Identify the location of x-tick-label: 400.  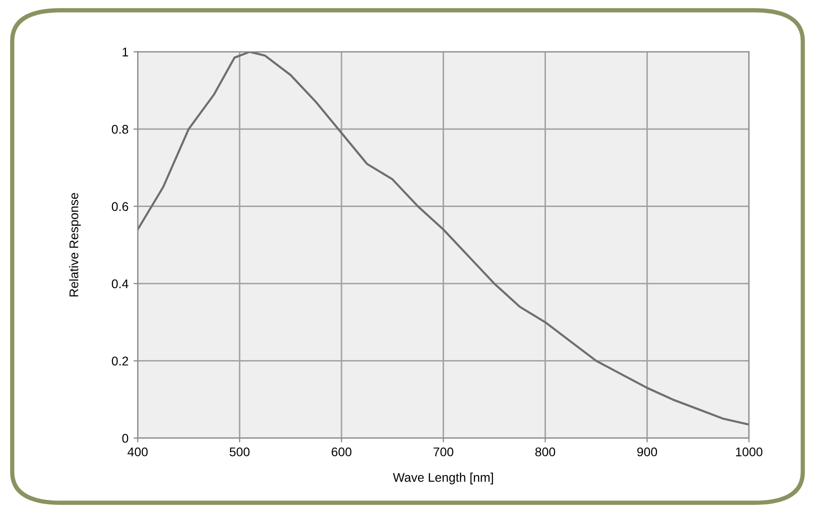
(138, 451).